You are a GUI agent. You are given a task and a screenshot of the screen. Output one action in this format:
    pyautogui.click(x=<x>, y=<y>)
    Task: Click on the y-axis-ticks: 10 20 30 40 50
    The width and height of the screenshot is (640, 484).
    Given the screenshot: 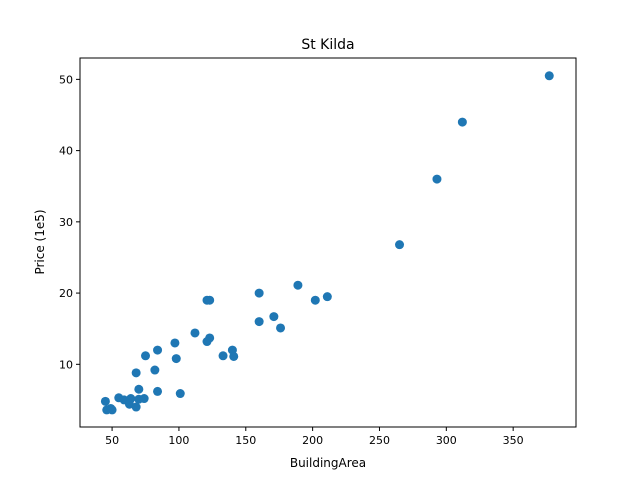 What is the action you would take?
    pyautogui.click(x=69, y=222)
    